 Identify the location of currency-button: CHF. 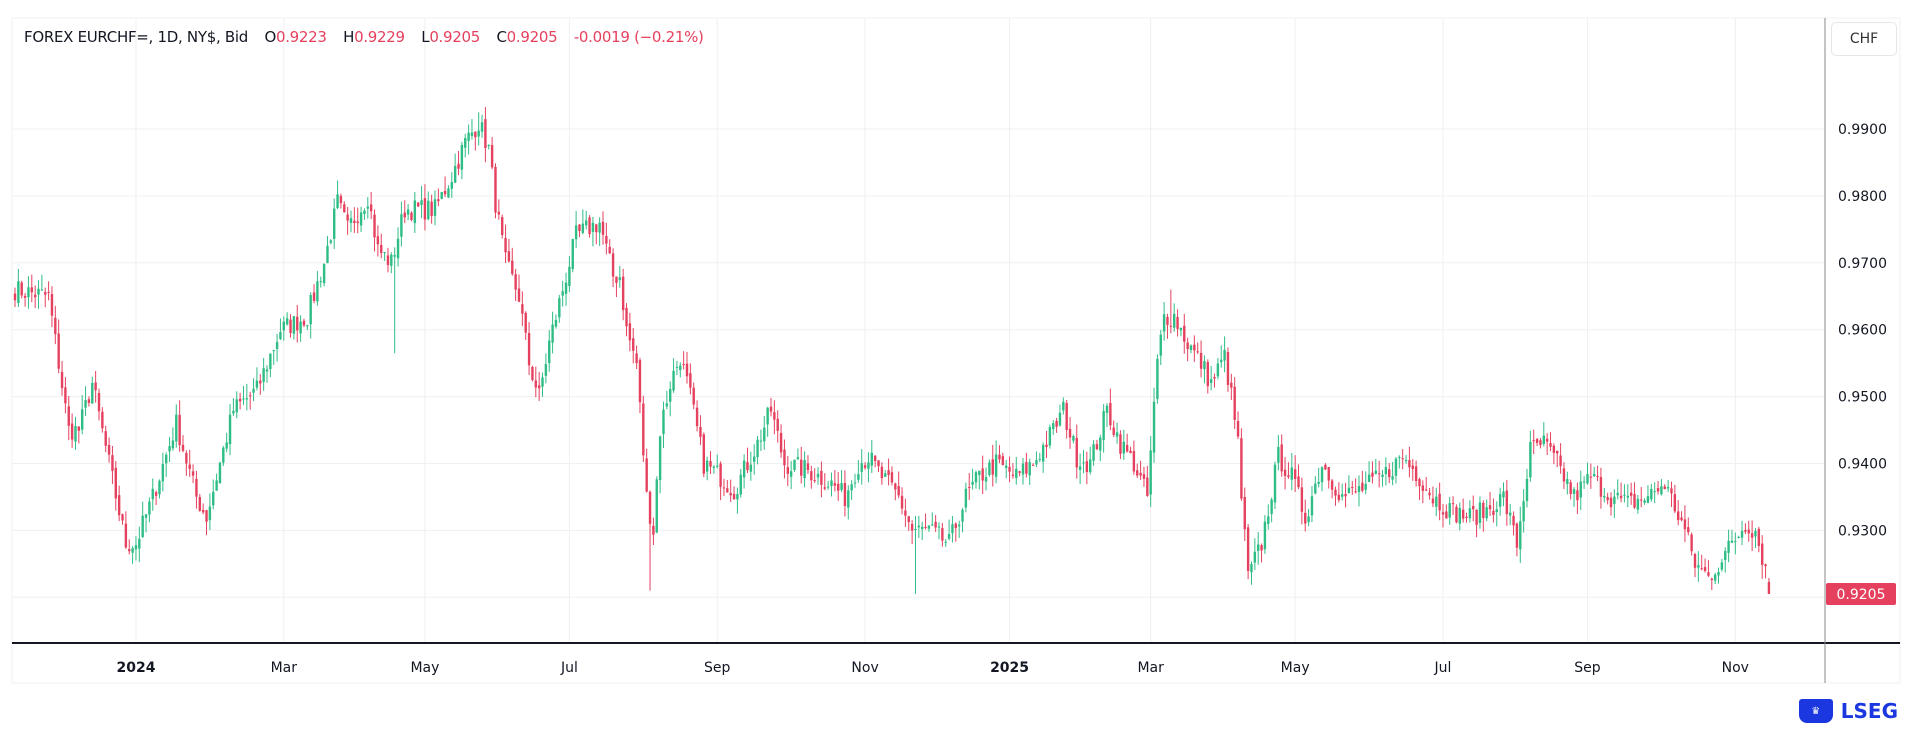
(1864, 39).